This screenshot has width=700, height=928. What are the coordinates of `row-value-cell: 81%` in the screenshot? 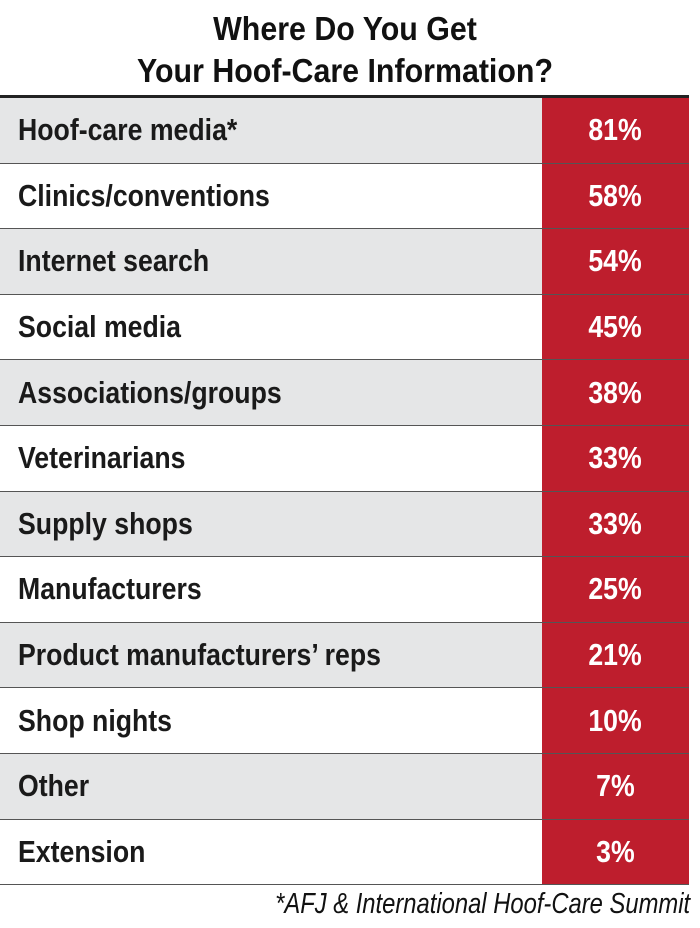 It's located at (615, 130).